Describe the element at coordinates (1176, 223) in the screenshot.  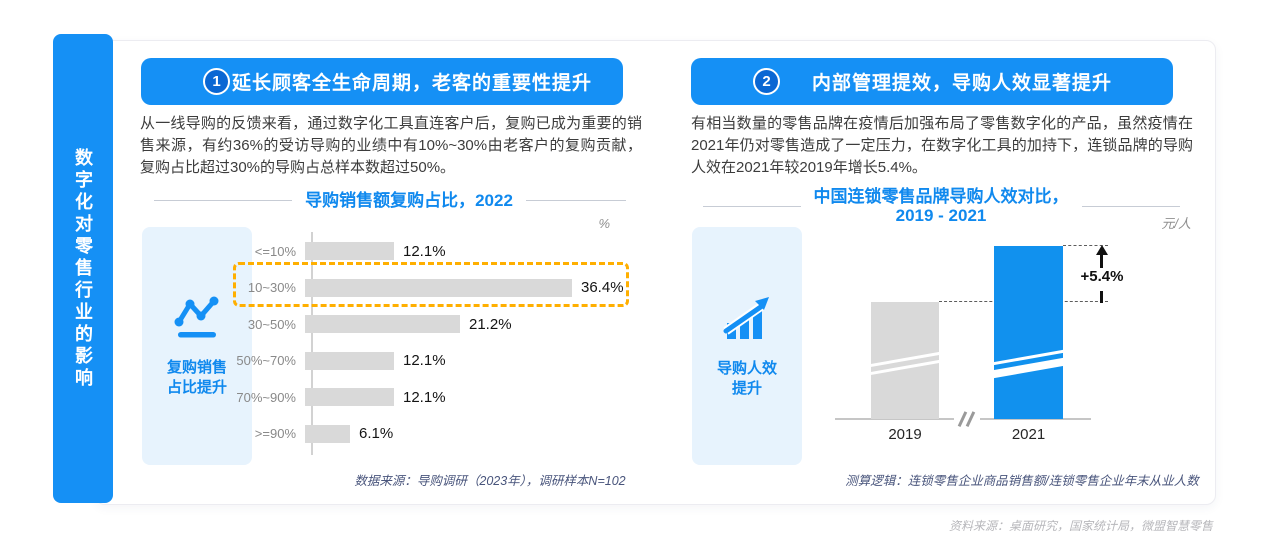
I see `chart2-unit-label: 元/人` at that location.